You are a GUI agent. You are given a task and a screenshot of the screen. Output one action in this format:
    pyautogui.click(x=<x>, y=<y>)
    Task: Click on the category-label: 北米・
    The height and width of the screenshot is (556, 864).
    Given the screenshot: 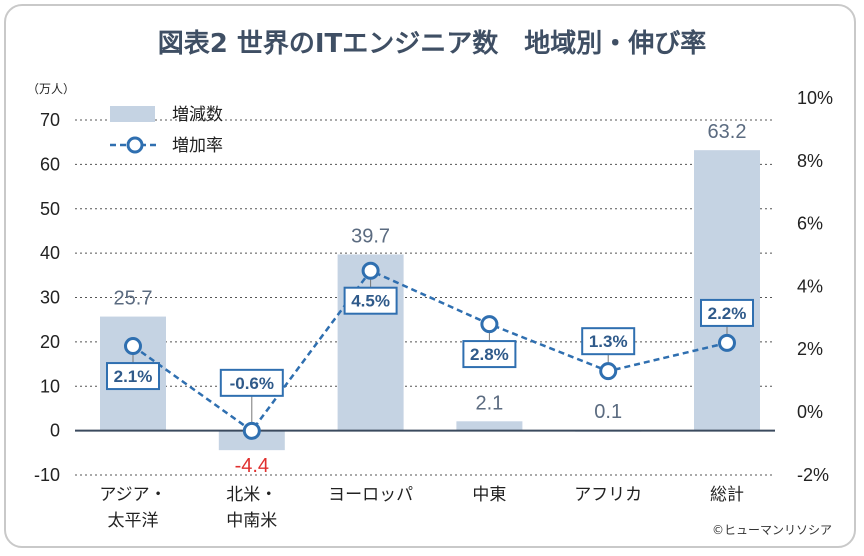 What is the action you would take?
    pyautogui.click(x=251, y=495)
    